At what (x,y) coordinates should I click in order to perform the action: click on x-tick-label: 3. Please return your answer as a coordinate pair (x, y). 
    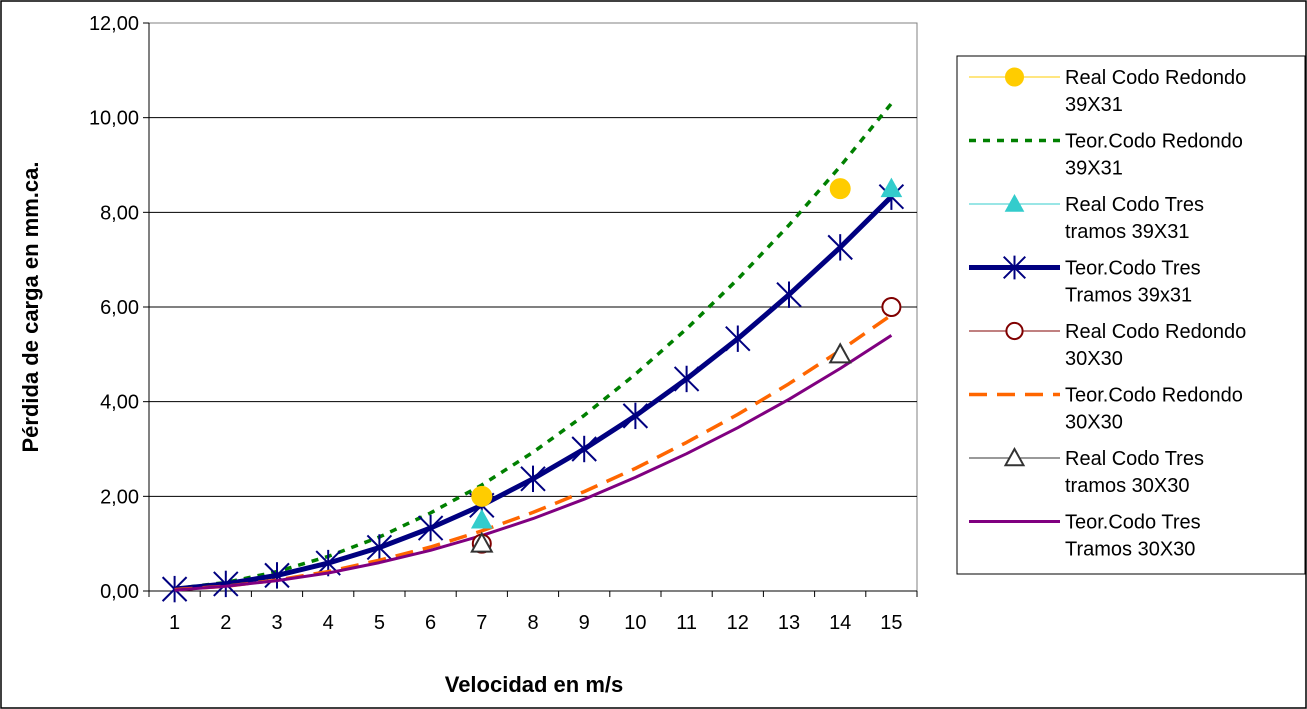
    Looking at the image, I should click on (276, 623).